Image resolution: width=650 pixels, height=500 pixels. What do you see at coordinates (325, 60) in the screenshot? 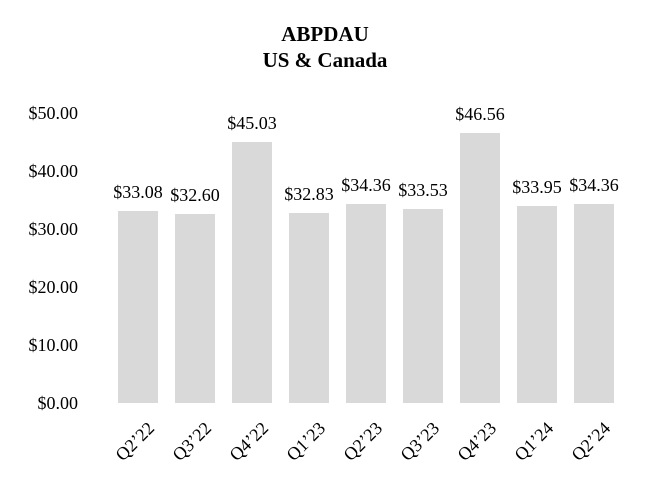
I see `chart-subtitle: US & Canada` at bounding box center [325, 60].